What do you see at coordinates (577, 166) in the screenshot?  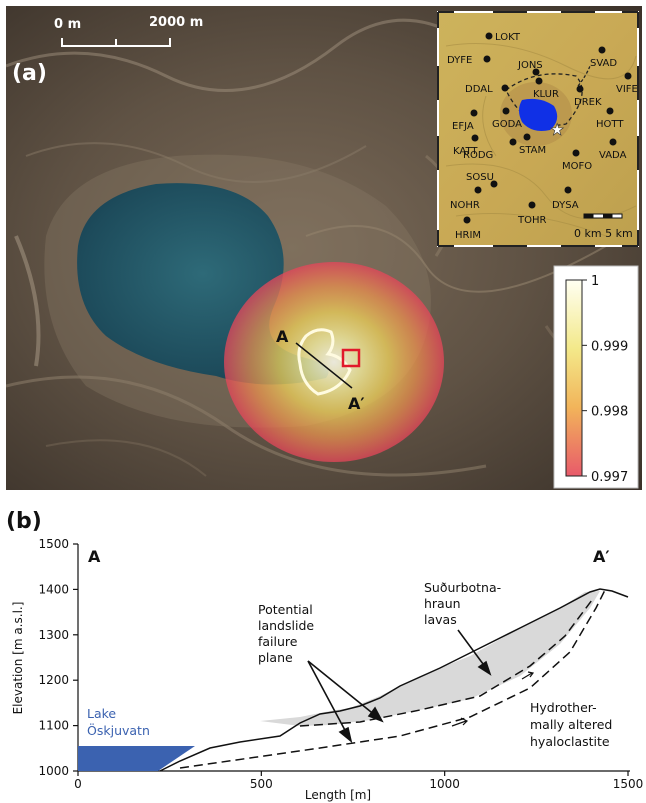 I see `station-label: MOFO` at bounding box center [577, 166].